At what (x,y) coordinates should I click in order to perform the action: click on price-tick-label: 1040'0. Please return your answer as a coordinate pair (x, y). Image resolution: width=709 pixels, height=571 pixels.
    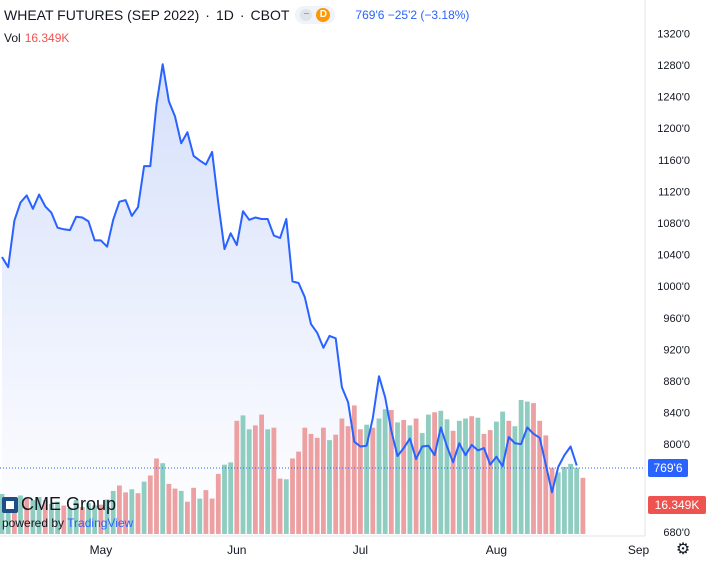
    Looking at the image, I should click on (673, 256).